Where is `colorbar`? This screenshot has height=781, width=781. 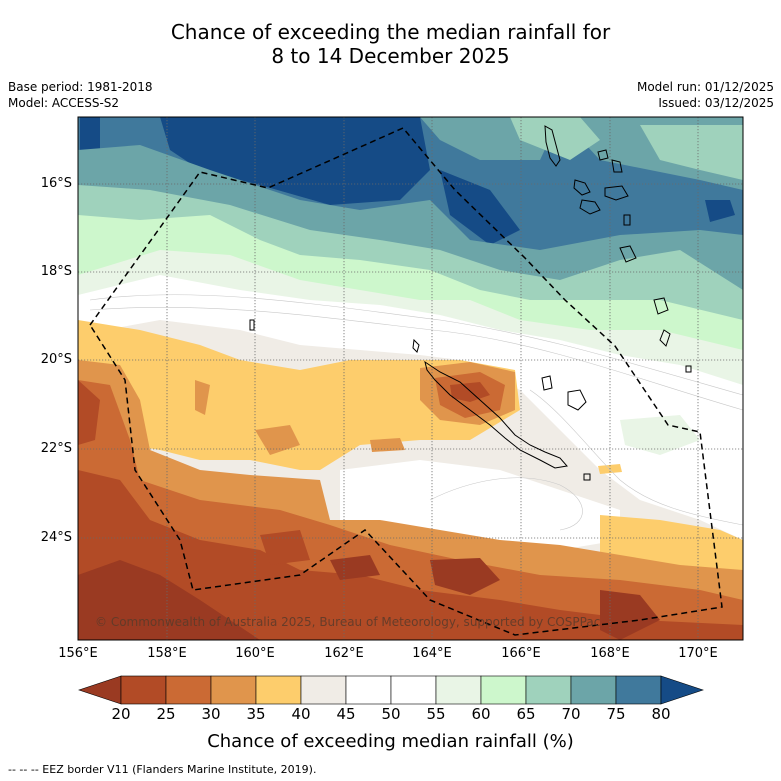 colorbar is located at coordinates (391, 690).